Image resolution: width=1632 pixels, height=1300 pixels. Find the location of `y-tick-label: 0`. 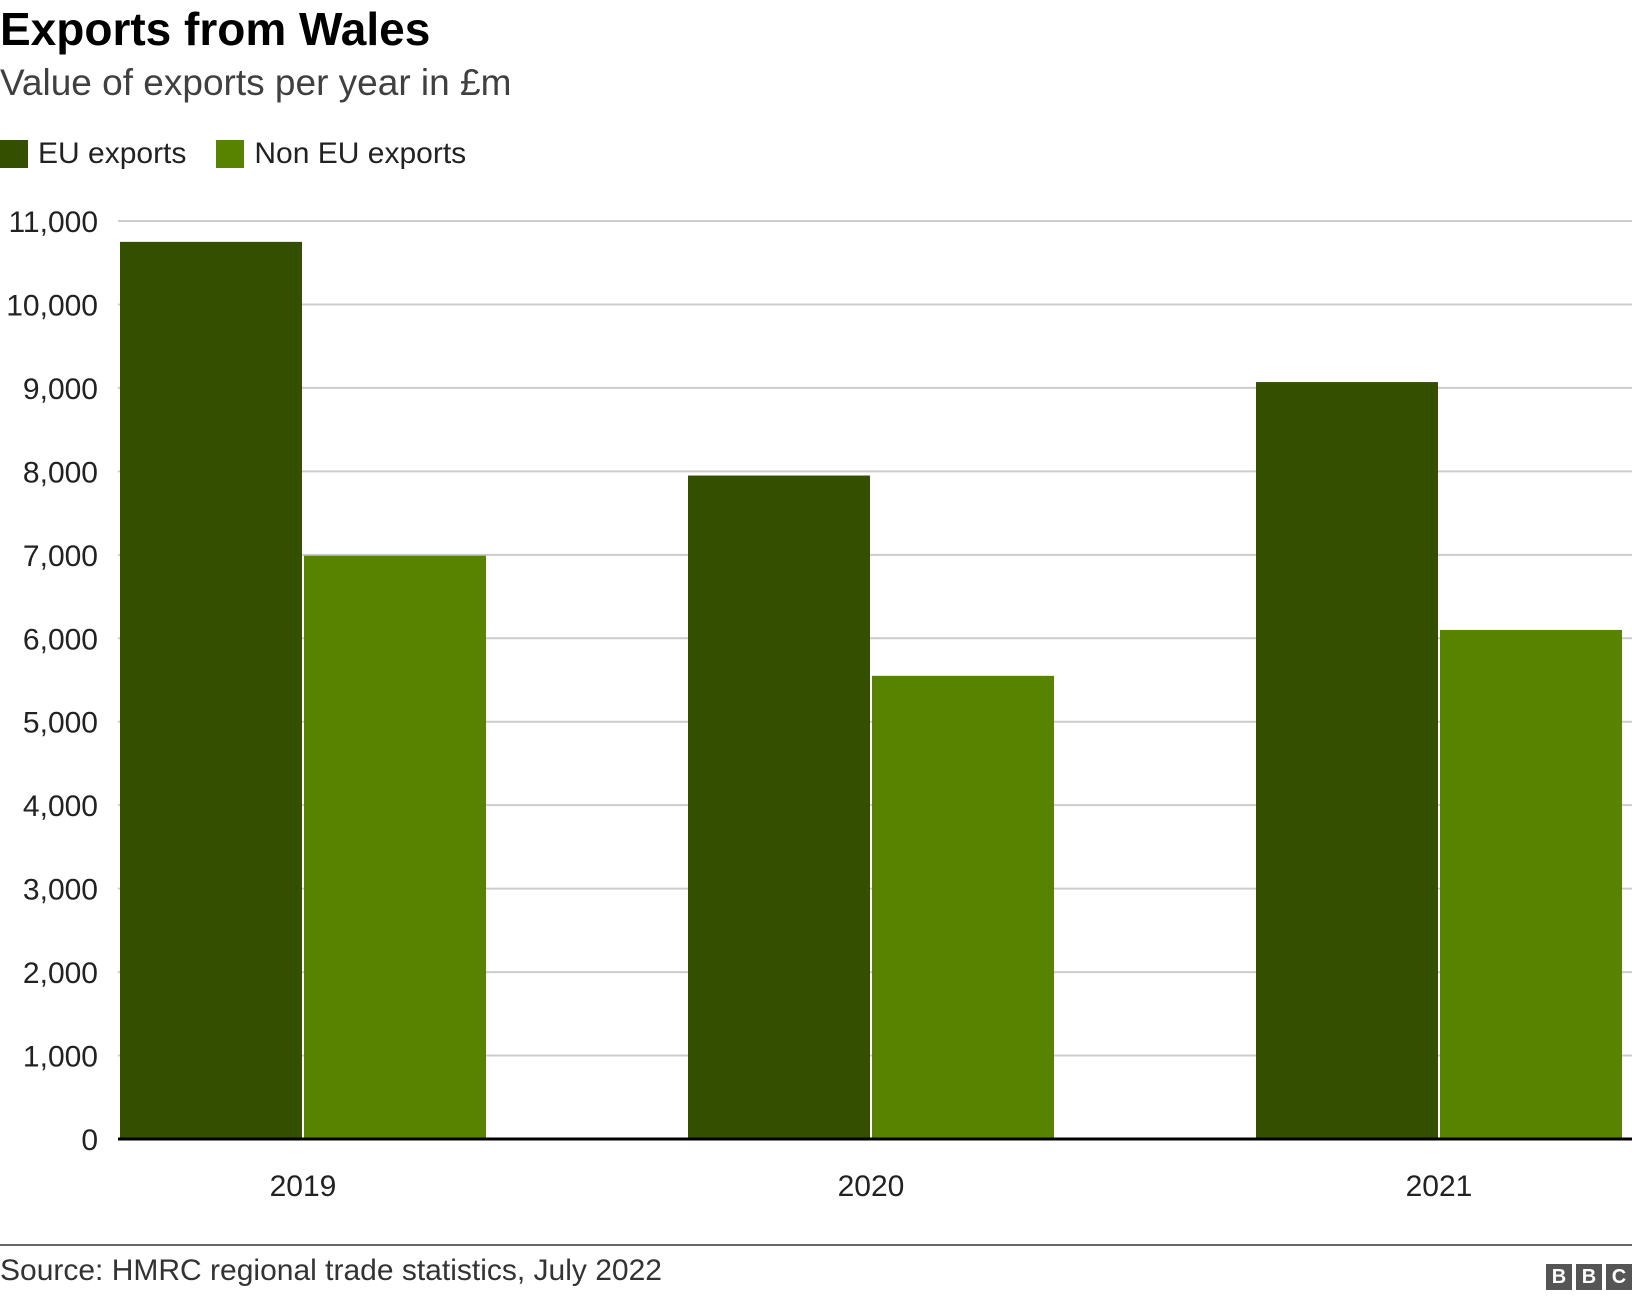

y-tick-label: 0 is located at coordinates (89, 1140).